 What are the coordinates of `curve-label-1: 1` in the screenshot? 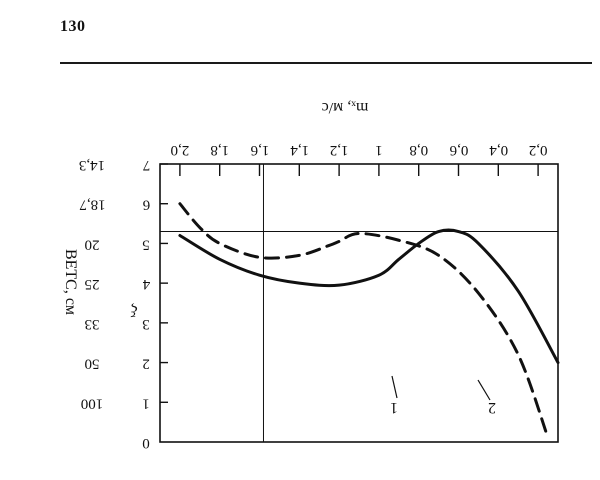 It's located at (394, 407).